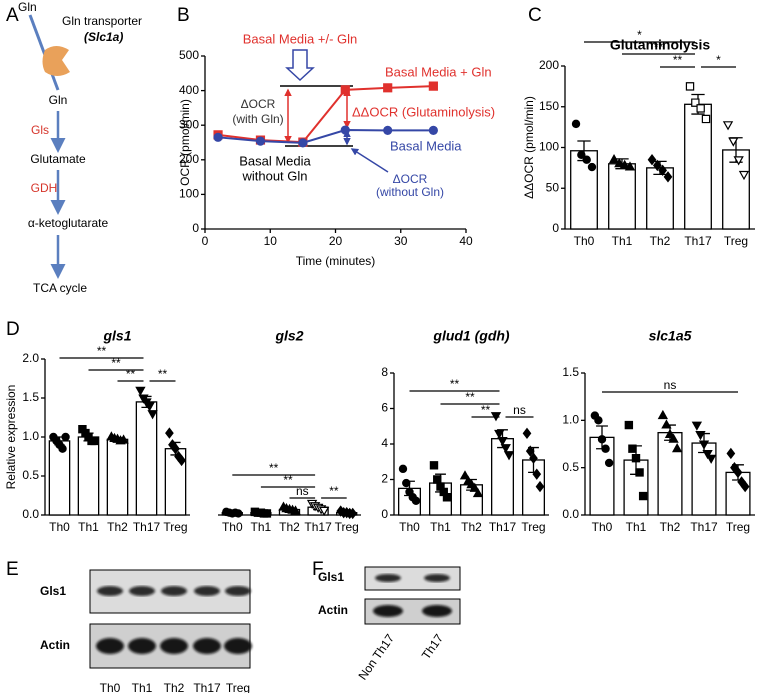 Image resolution: width=762 pixels, height=693 pixels. What do you see at coordinates (174, 687) in the screenshot?
I see `lane-label: Th2` at bounding box center [174, 687].